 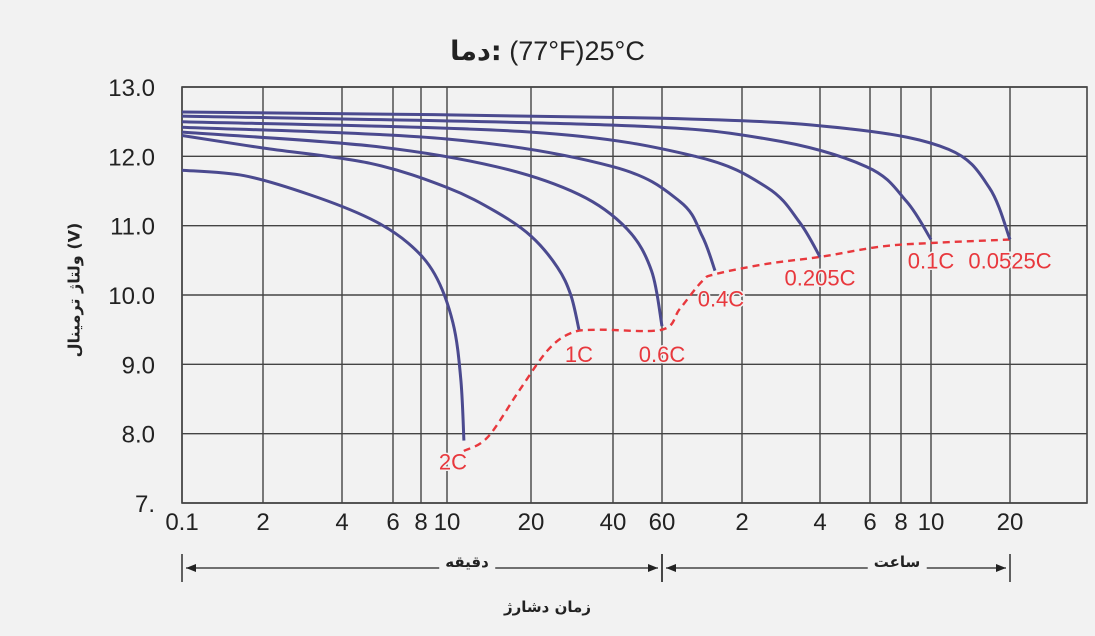 I want to click on endpoint-label: 0.205C, so click(x=820, y=278).